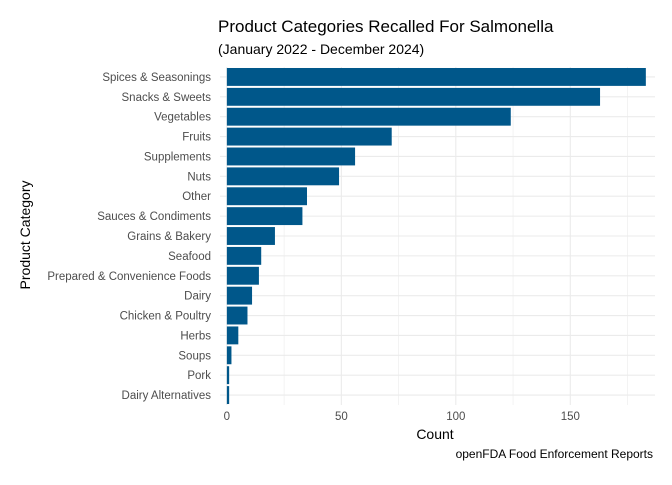  Describe the element at coordinates (156, 78) in the screenshot. I see `y-tick-label: Spices & Seasonings` at that location.